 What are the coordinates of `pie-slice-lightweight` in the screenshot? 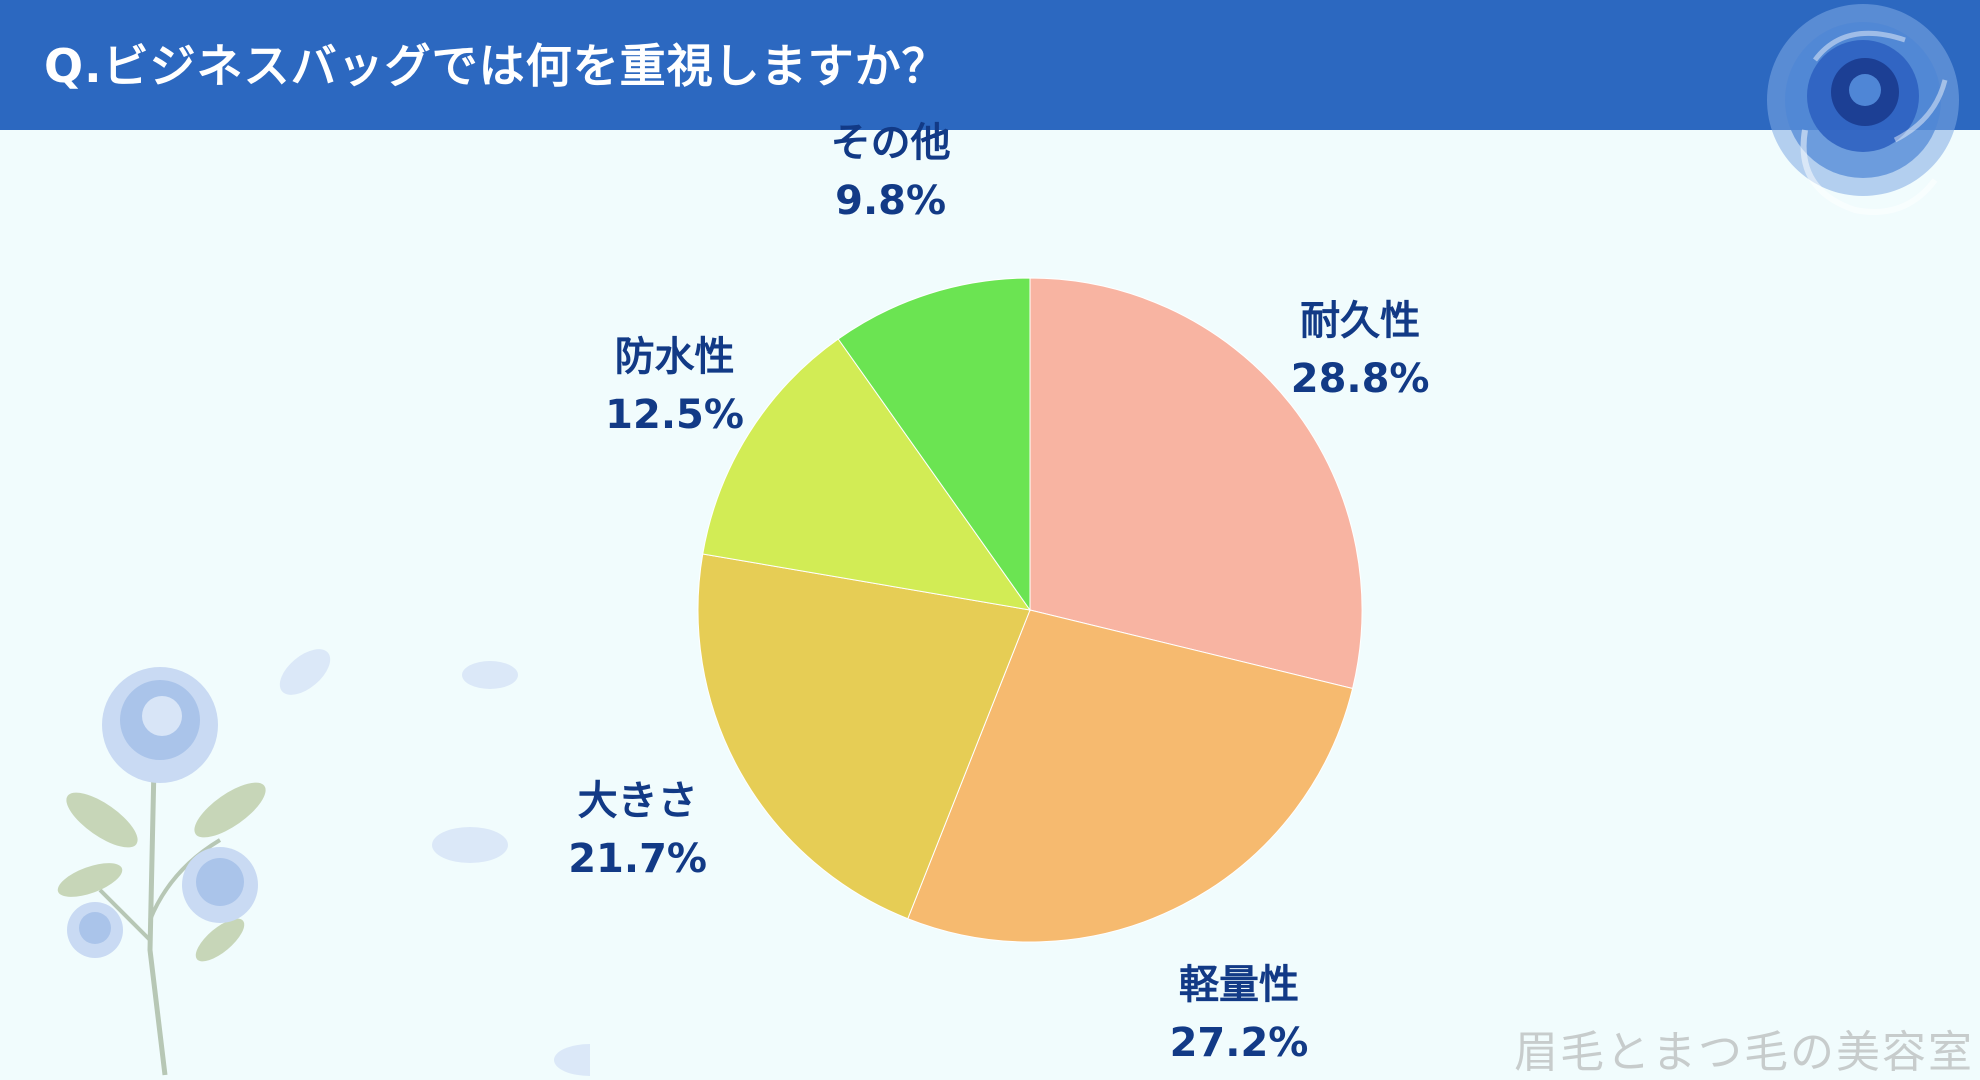 It's located at (1130, 776).